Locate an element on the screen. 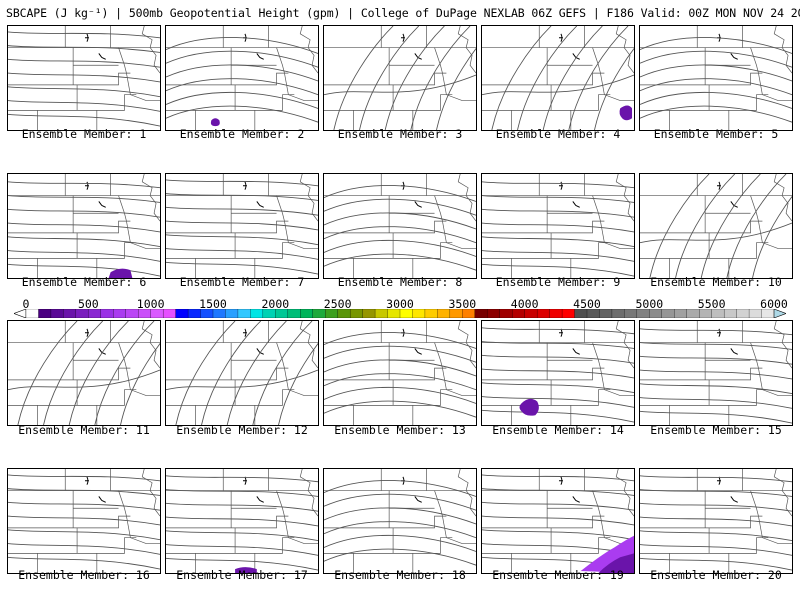 The height and width of the screenshot is (600, 800). colorbar-tick-label: 2500 is located at coordinates (337, 304).